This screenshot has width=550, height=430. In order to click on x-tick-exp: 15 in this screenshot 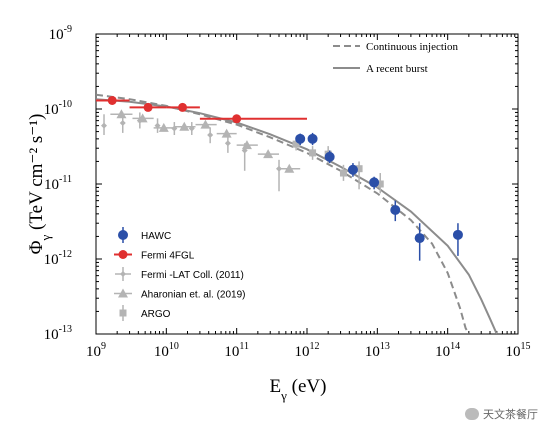, I will do `click(526, 346)`.